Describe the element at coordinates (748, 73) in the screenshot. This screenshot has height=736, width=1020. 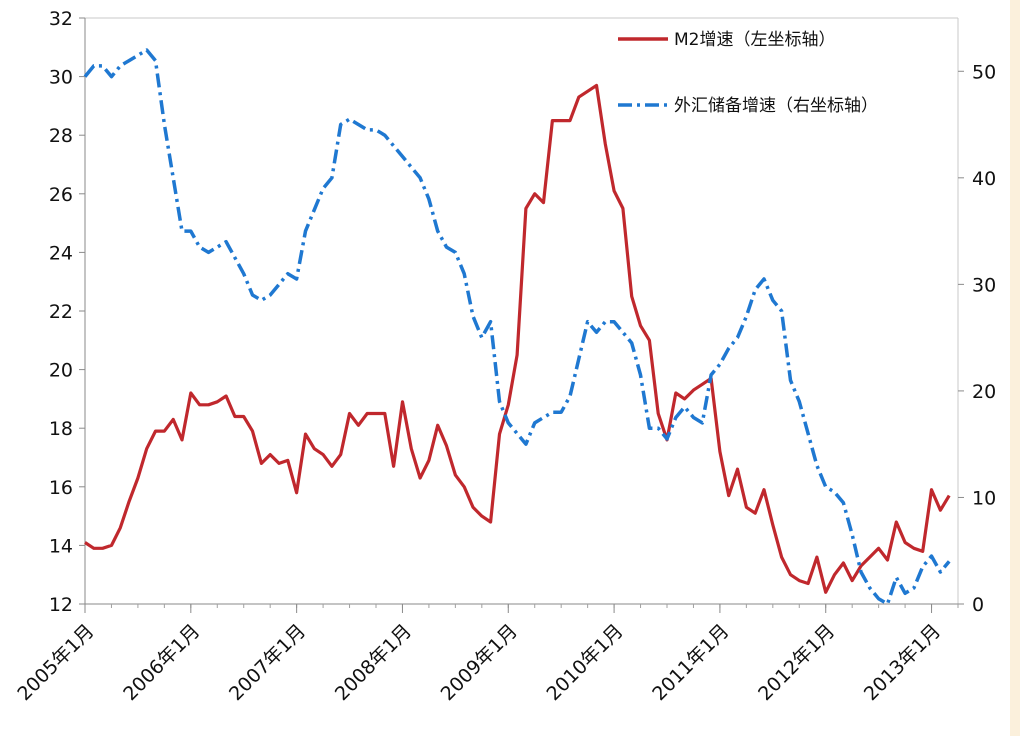
I see `legend: M2增速（左坐标轴） 外汇储备增速（右坐标轴）` at that location.